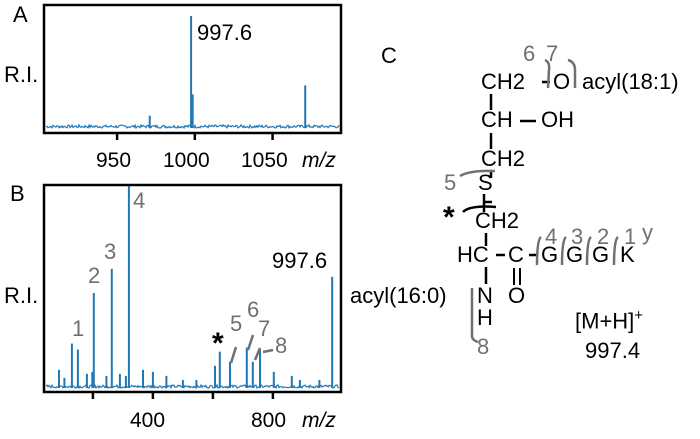 The height and width of the screenshot is (439, 700). What do you see at coordinates (516, 254) in the screenshot?
I see `atom-c-carbonyl: C` at bounding box center [516, 254].